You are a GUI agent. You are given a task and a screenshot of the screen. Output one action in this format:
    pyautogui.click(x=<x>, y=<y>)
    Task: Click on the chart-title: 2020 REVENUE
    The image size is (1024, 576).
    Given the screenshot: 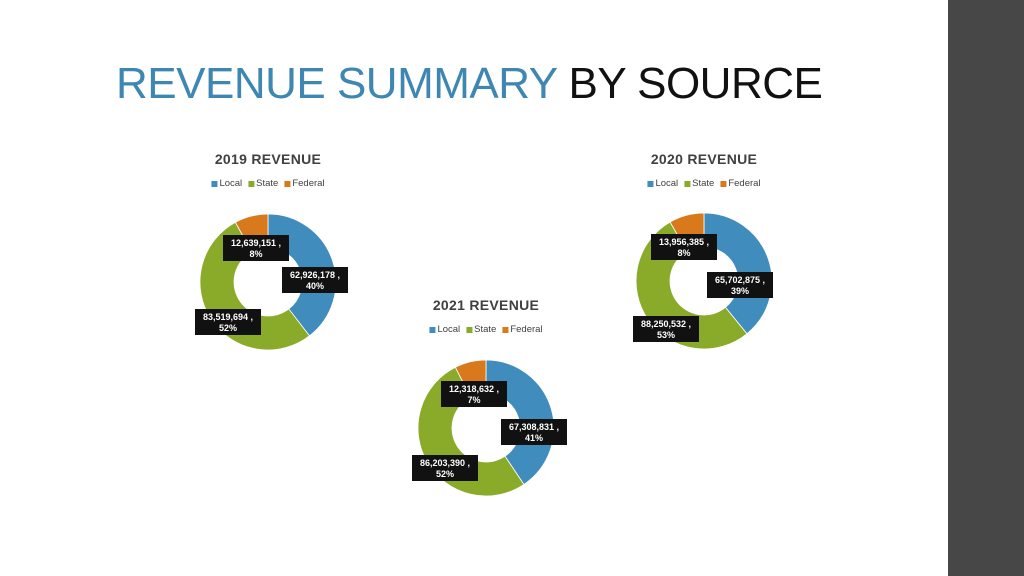 What is the action you would take?
    pyautogui.click(x=704, y=159)
    